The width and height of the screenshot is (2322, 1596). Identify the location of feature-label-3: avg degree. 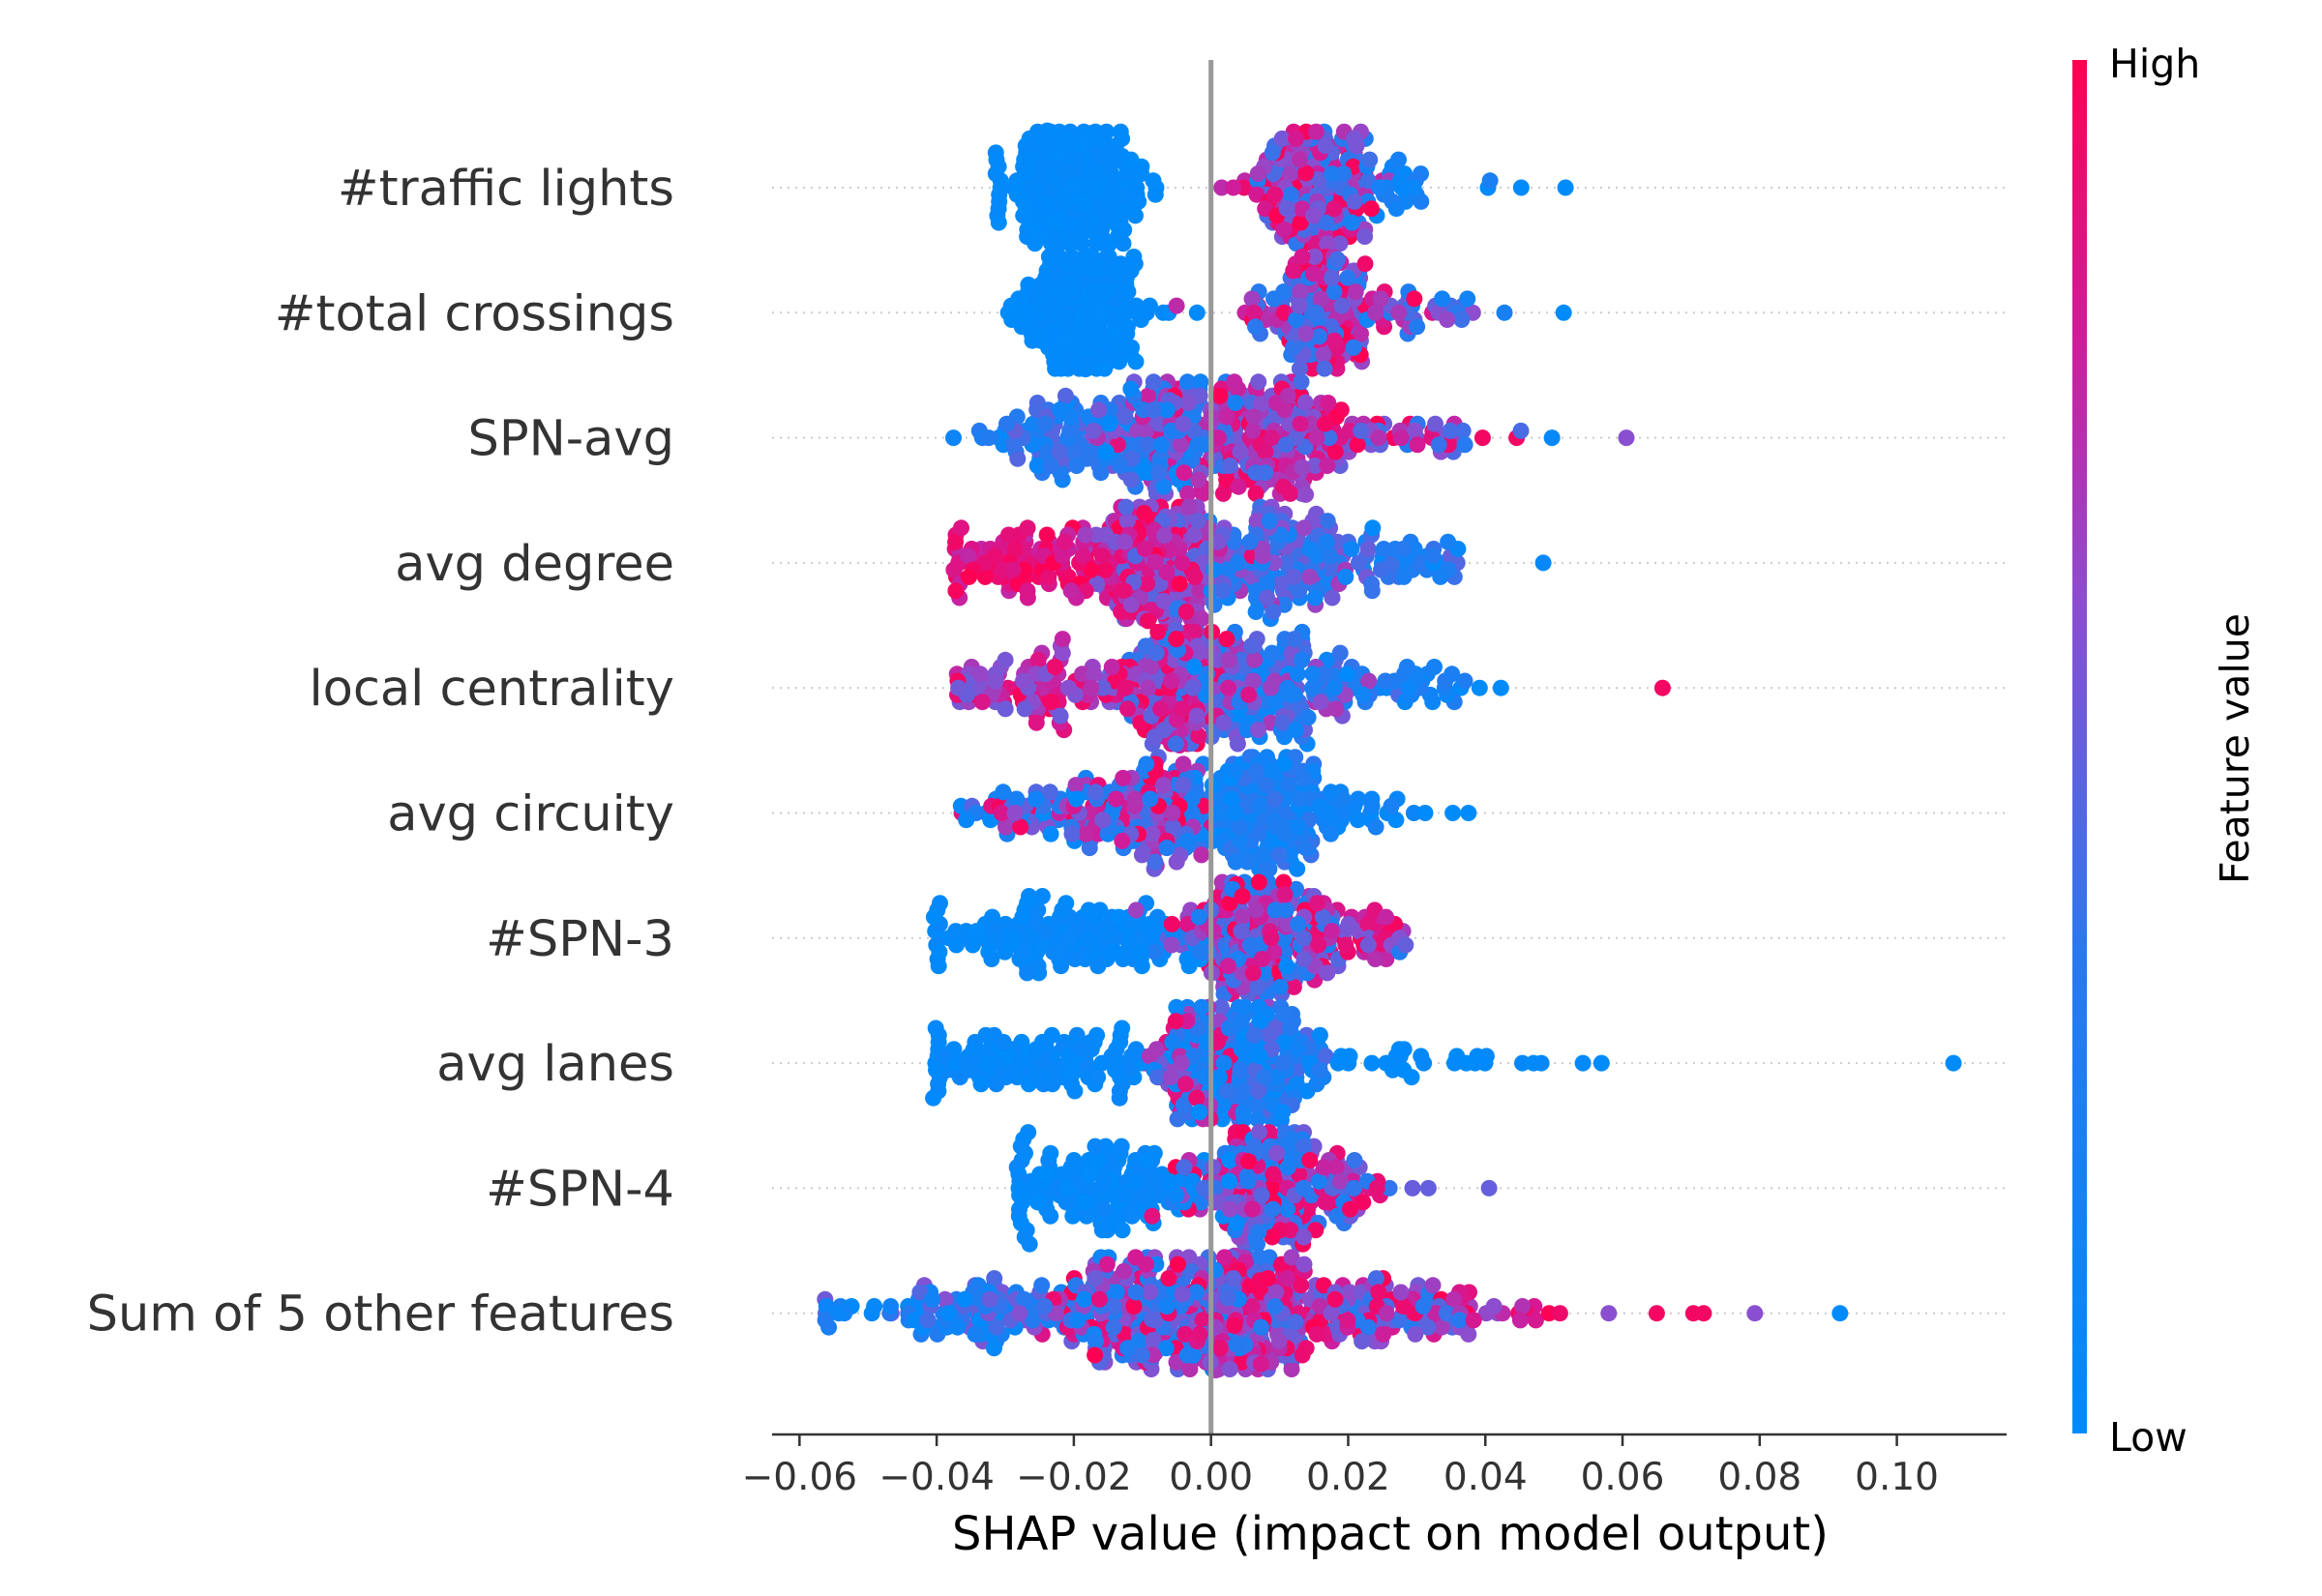
(534, 564).